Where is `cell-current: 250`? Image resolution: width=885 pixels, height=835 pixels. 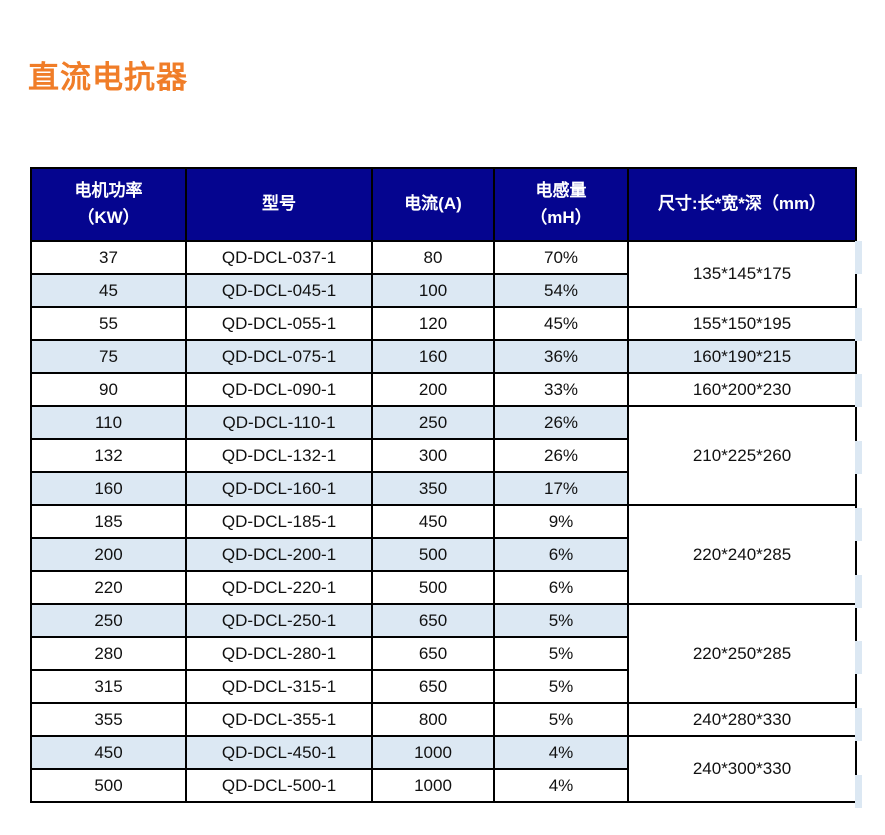
cell-current: 250 is located at coordinates (433, 422).